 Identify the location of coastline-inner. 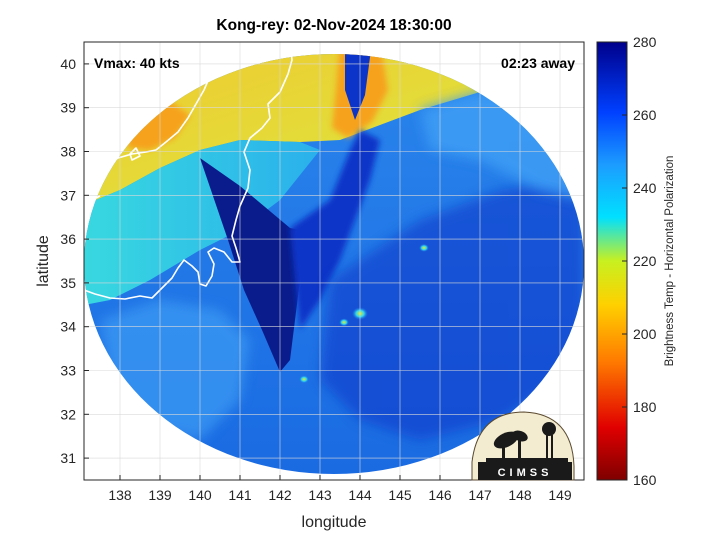
(147, 110).